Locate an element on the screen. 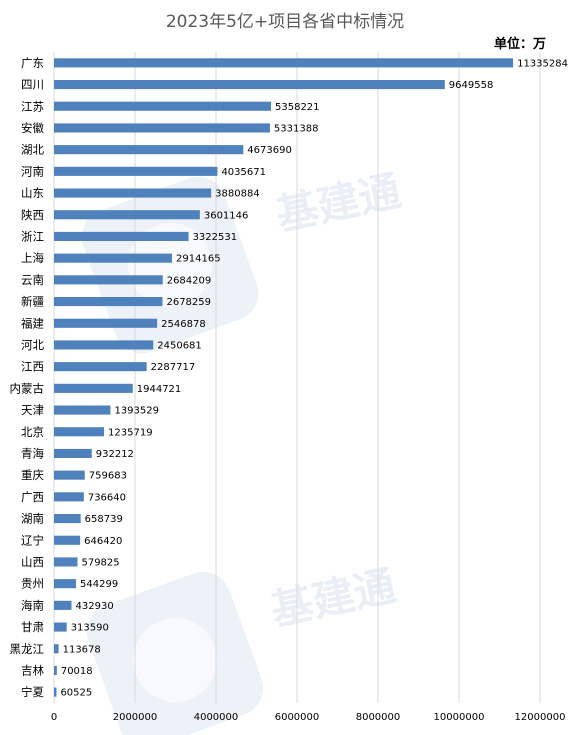  unit-label: 单位：万 is located at coordinates (520, 44).